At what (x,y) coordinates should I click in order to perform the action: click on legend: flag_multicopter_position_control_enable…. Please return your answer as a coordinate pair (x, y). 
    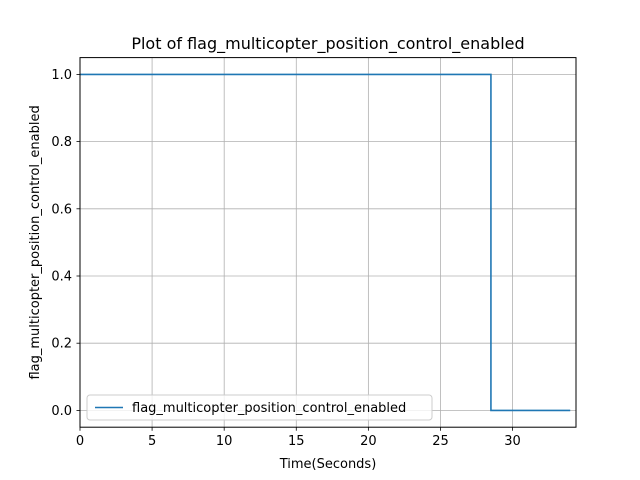
    Looking at the image, I should click on (259, 407).